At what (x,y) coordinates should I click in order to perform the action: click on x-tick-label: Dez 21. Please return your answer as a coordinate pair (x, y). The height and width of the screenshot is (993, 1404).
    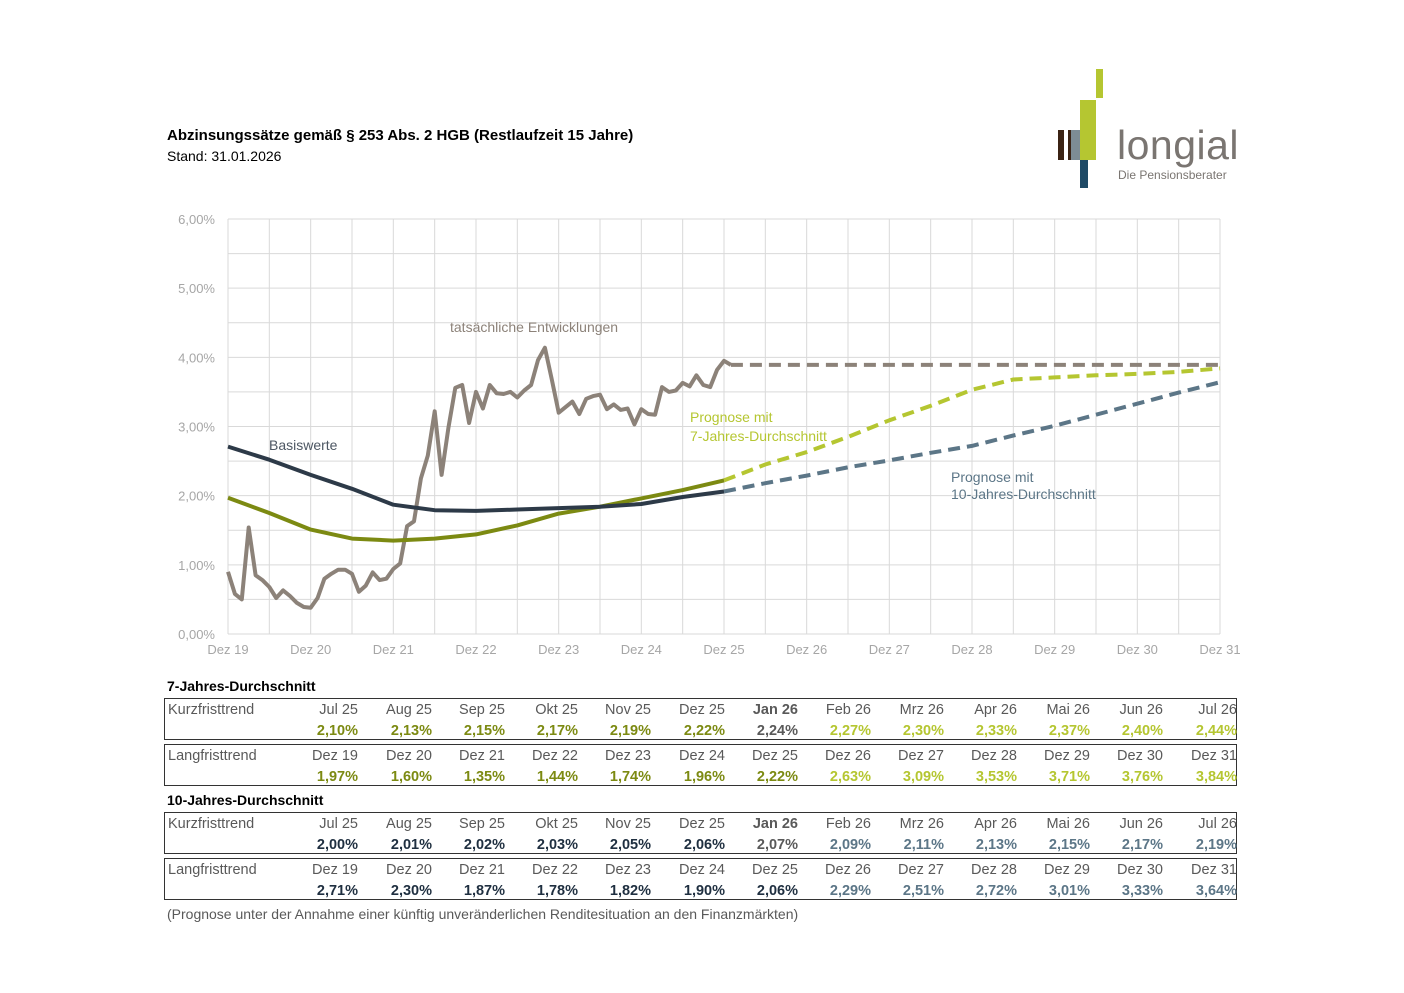
    Looking at the image, I should click on (393, 649).